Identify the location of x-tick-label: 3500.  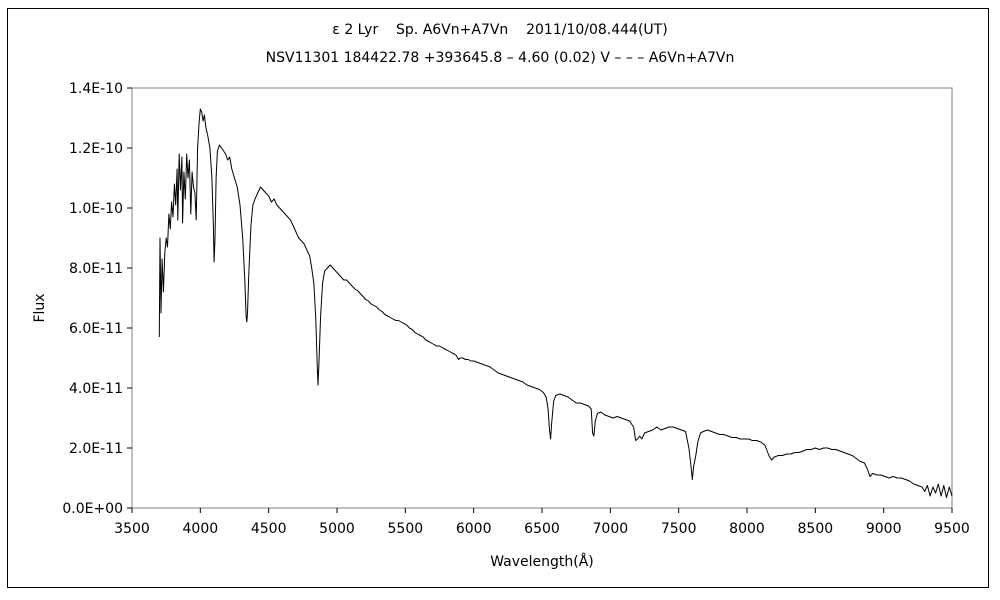
(132, 529).